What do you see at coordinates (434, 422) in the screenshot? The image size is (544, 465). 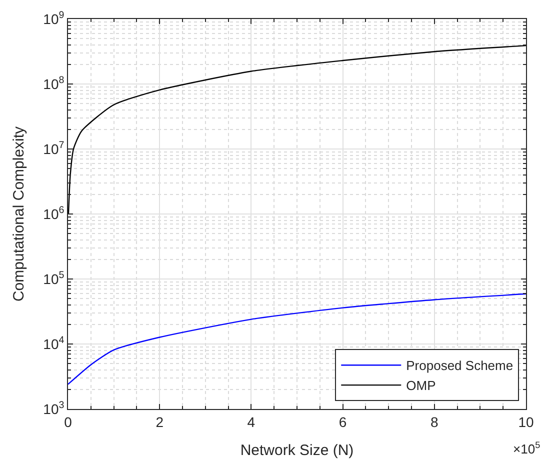 I see `x-tick-label: 8` at bounding box center [434, 422].